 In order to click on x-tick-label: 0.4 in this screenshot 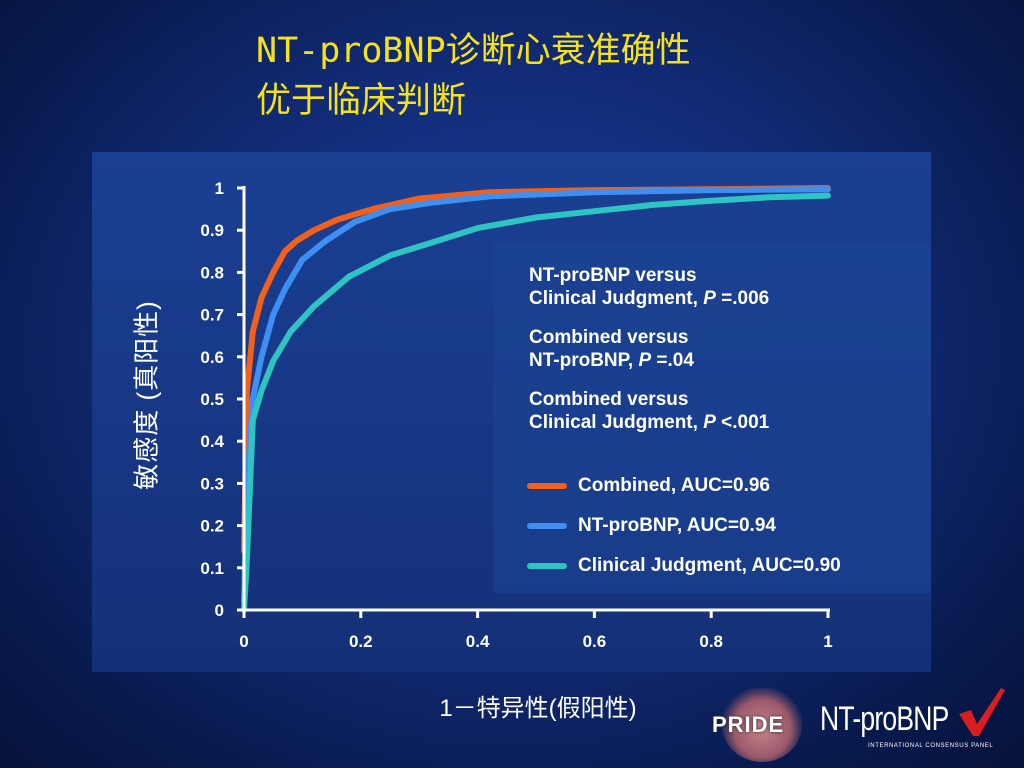, I will do `click(478, 641)`.